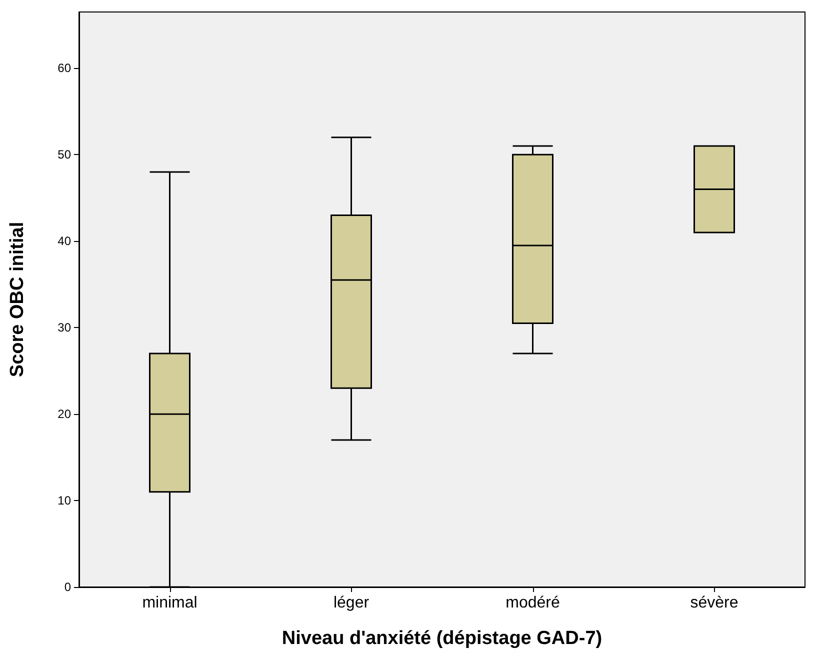  What do you see at coordinates (65, 327) in the screenshot?
I see `y-tick-label: 30` at bounding box center [65, 327].